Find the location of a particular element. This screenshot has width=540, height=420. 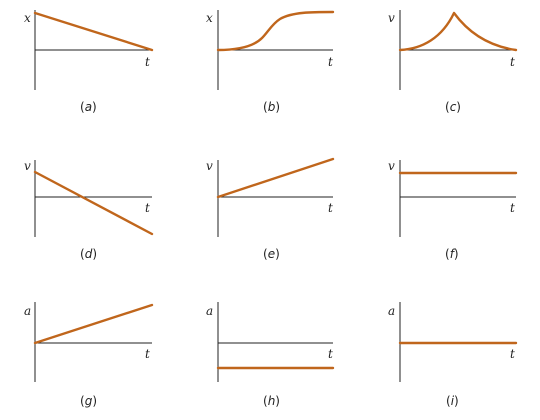

panel-a: x t (a) is located at coordinates (90, 70).